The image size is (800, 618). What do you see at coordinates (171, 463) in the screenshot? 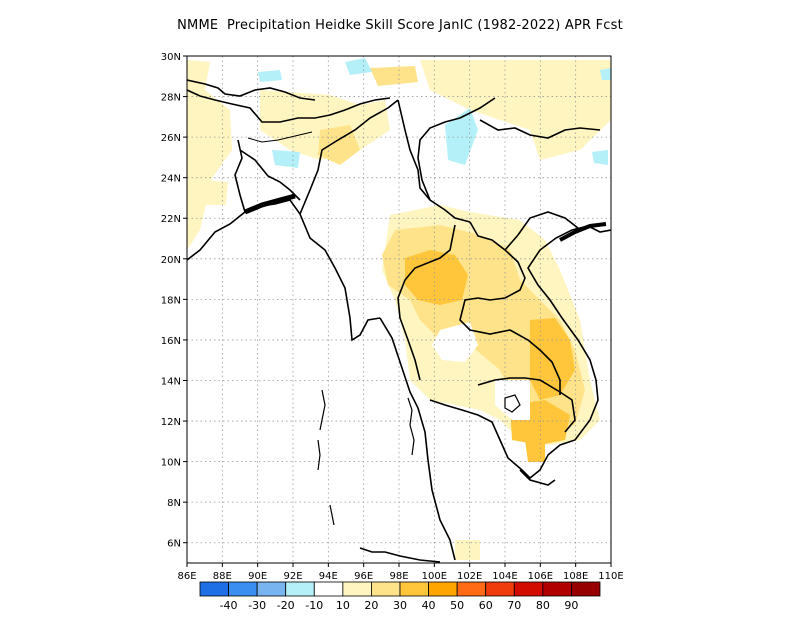
I see `y-tick-label: 10N` at bounding box center [171, 463].